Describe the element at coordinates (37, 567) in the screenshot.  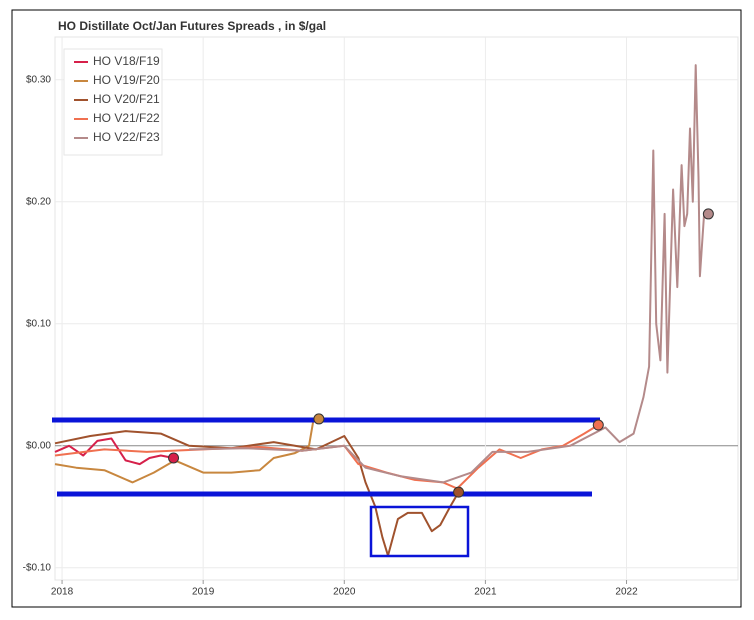
I see `y-tick-label: -$0.10` at that location.